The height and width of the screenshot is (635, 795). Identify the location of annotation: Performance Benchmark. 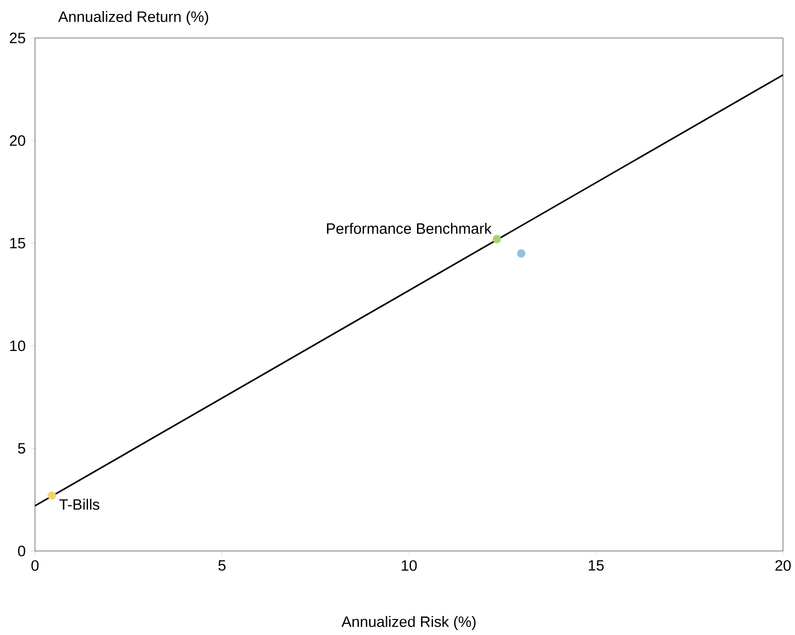
(409, 228).